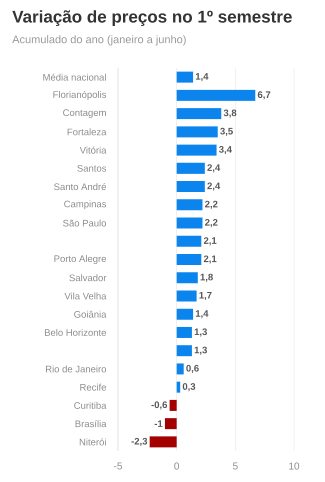 This screenshot has width=325, height=482. Describe the element at coordinates (189, 387) in the screenshot. I see `data-label: 0,3` at that location.